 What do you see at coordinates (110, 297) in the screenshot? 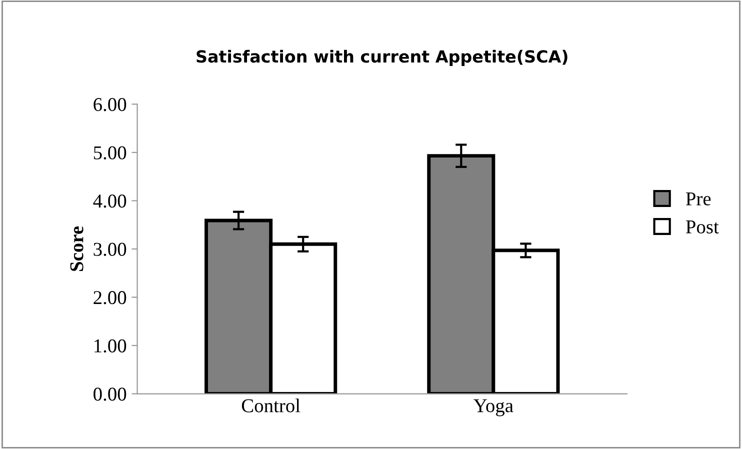
I see `y-tick-label: 2.00` at bounding box center [110, 297].